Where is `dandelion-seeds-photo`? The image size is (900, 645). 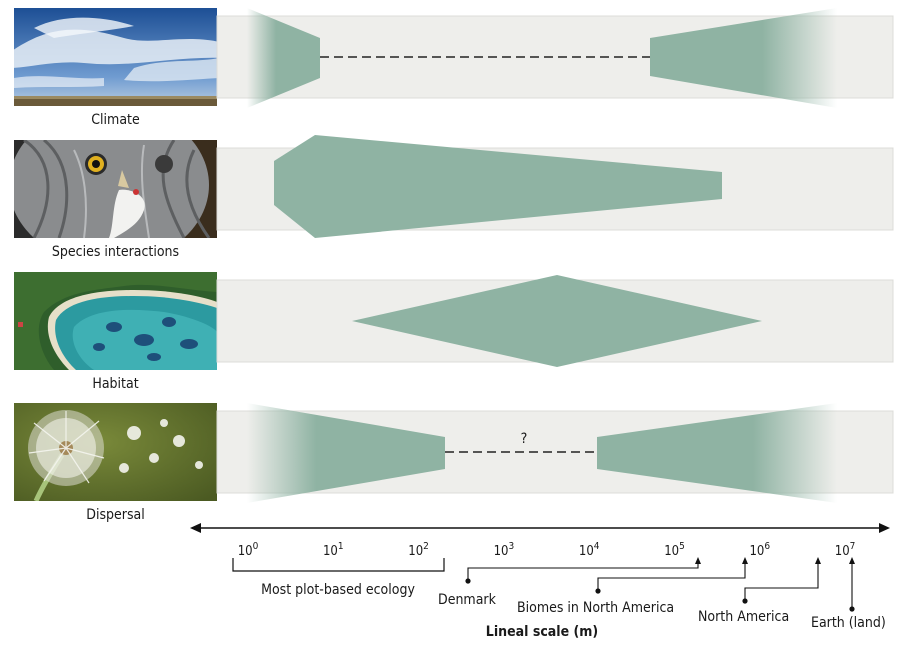 dandelion-seeds-photo is located at coordinates (115, 452).